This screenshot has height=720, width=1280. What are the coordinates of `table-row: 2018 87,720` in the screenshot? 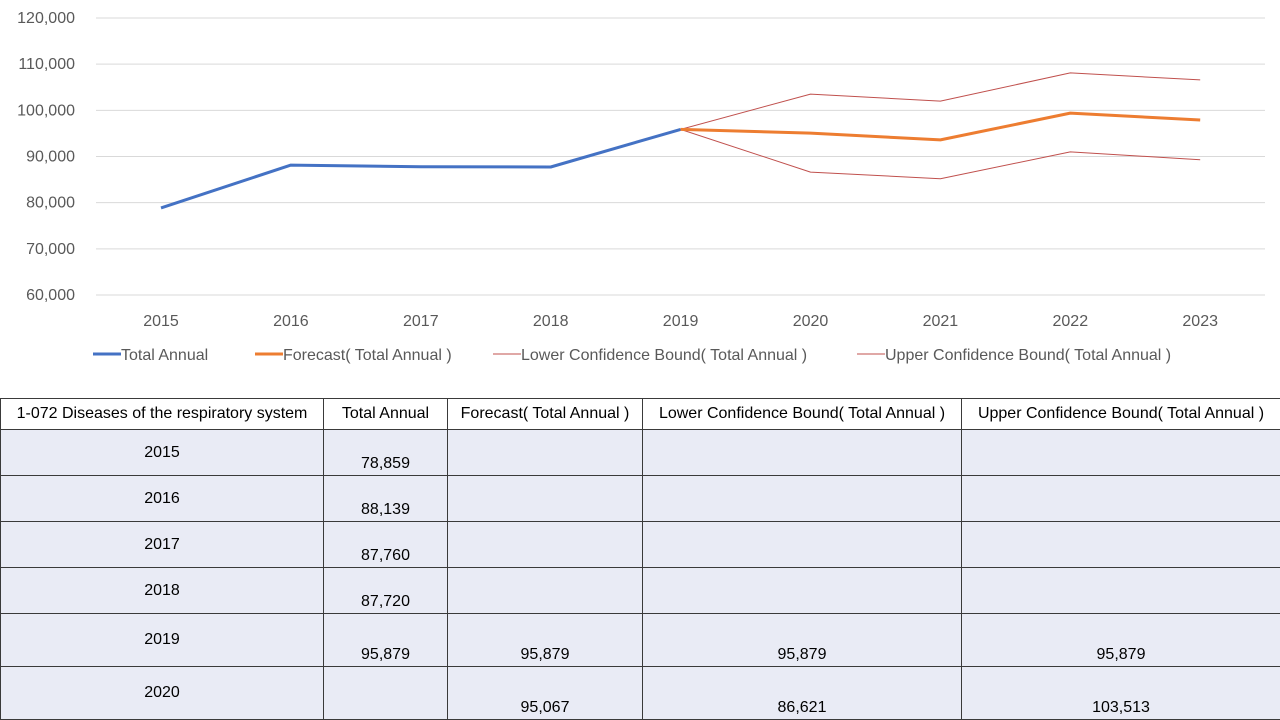 It's located at (640, 590).